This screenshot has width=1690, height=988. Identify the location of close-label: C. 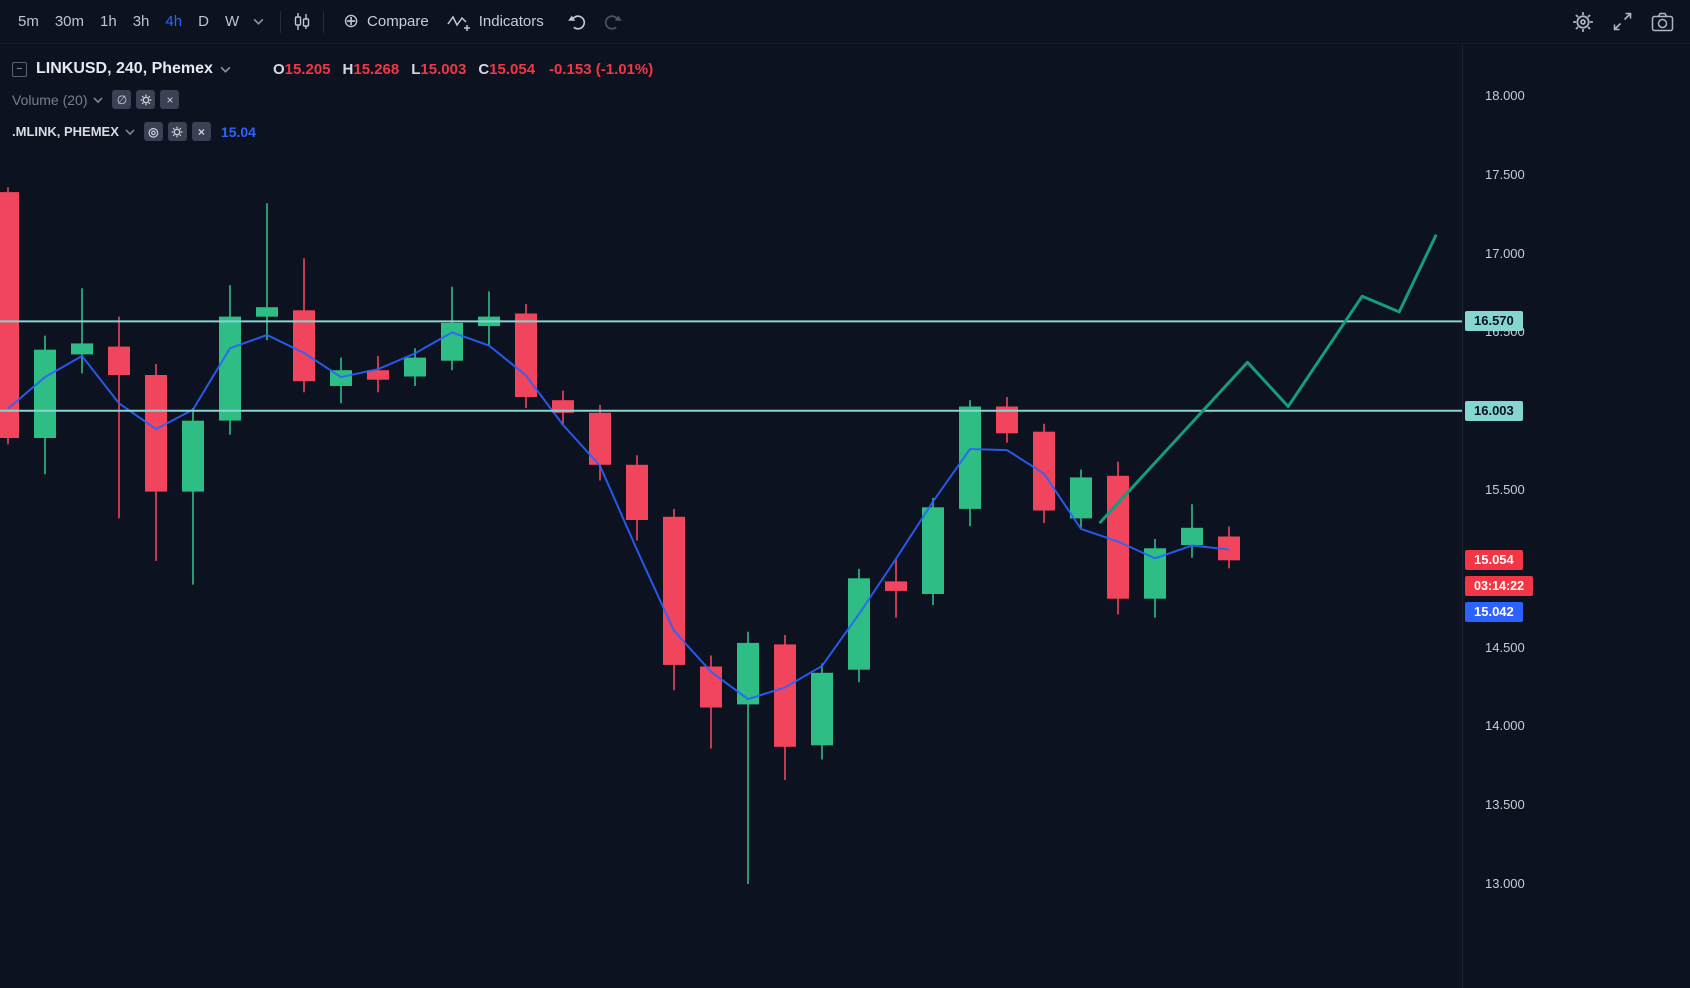
(484, 69).